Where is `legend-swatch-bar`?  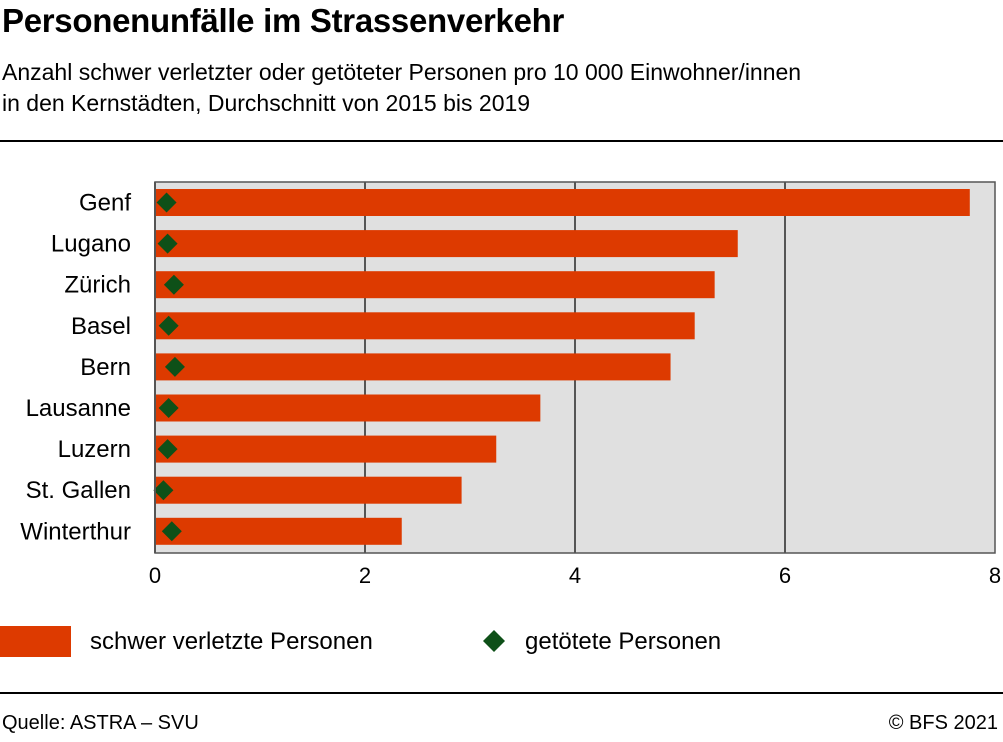 legend-swatch-bar is located at coordinates (35, 641).